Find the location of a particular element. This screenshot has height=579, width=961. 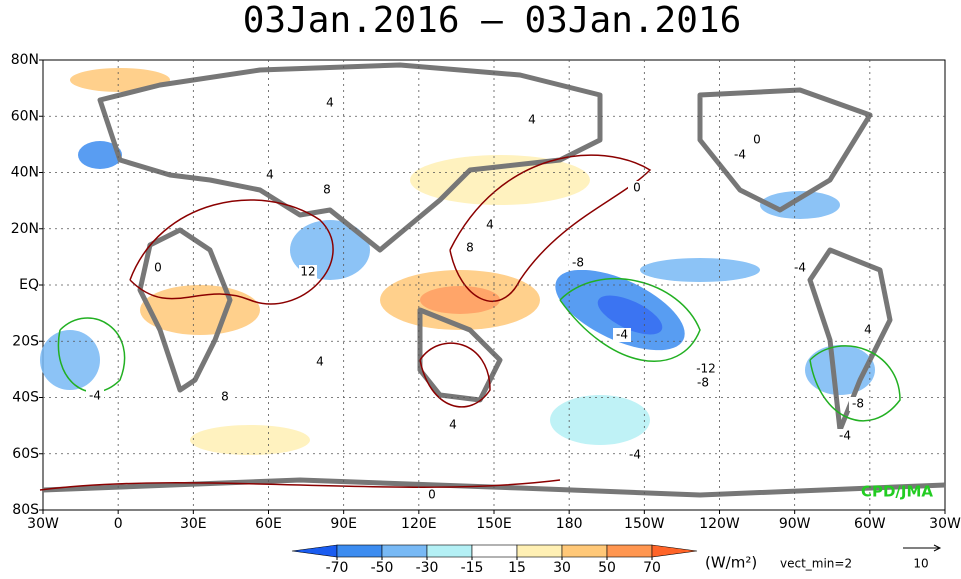

lat-label: 80N is located at coordinates (25, 60).